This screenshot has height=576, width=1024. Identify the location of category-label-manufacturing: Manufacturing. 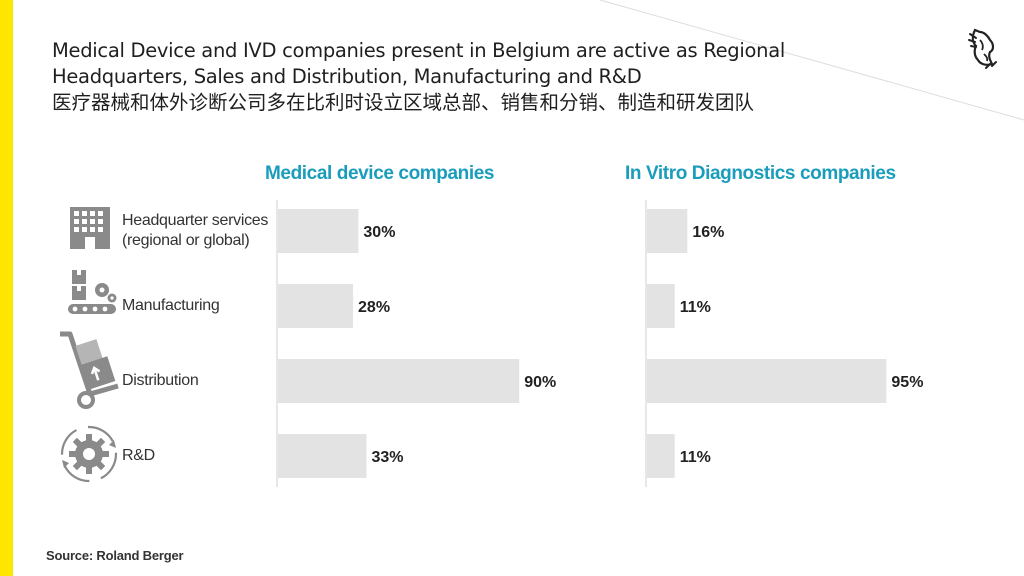
(171, 305).